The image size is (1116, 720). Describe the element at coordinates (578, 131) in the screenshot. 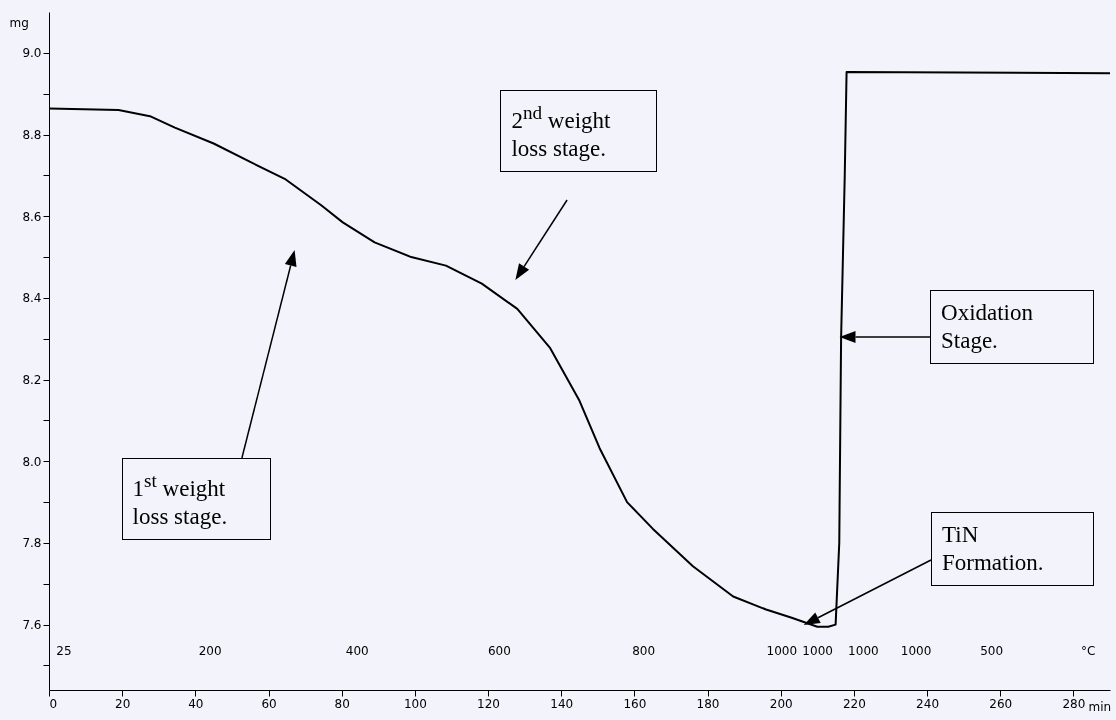

I see `annotation: 2$^{nd}$ weight loss stage.` at that location.